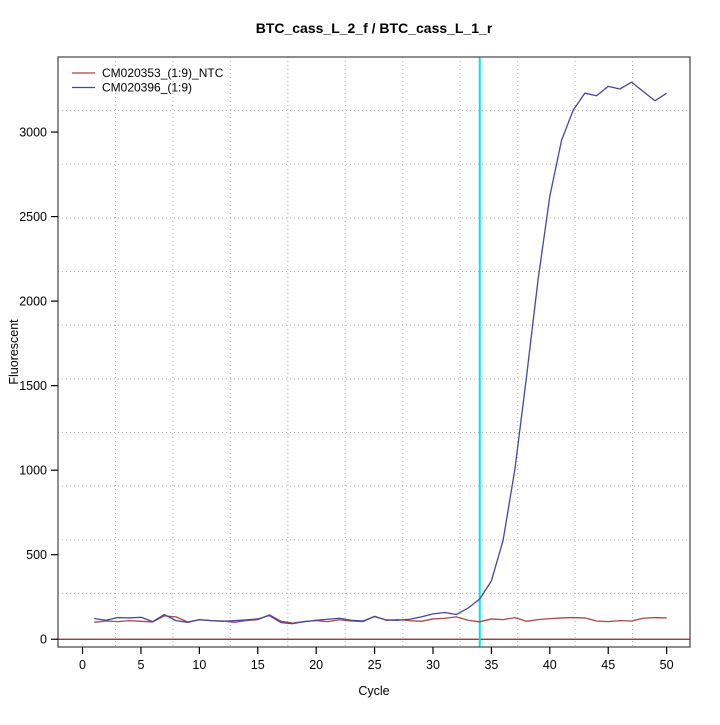  What do you see at coordinates (82, 665) in the screenshot?
I see `x-tick-label: 0` at bounding box center [82, 665].